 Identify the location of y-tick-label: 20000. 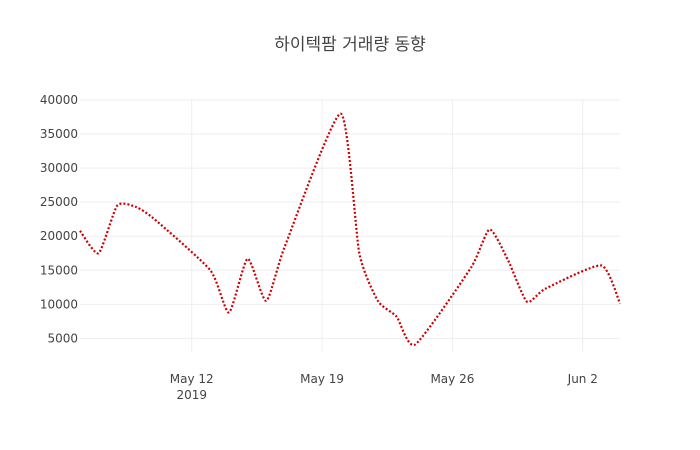
(59, 236).